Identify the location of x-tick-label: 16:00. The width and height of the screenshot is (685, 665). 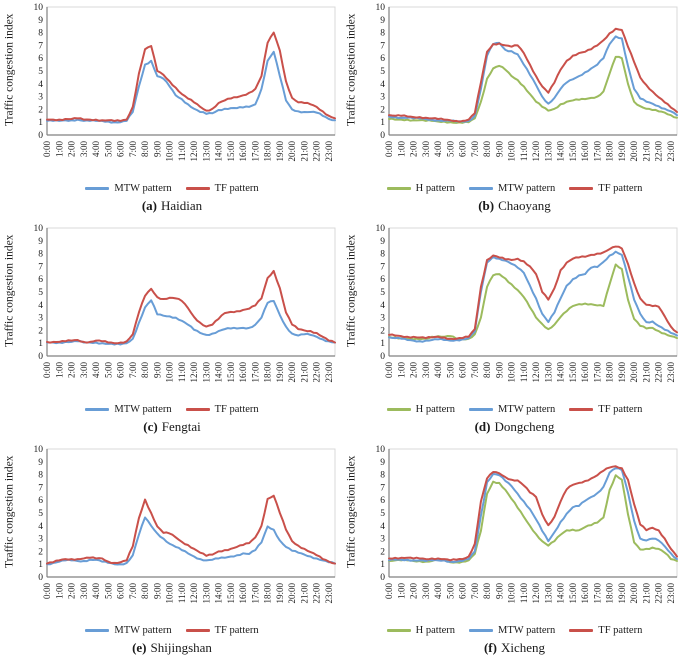
(585, 372).